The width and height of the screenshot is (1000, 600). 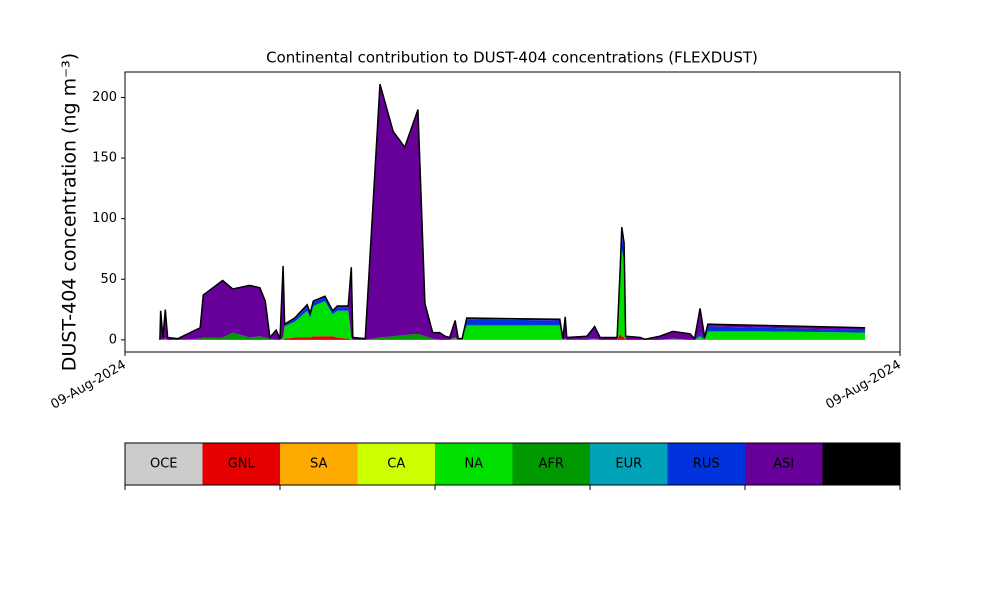 I want to click on legend-label: SA, so click(x=318, y=464).